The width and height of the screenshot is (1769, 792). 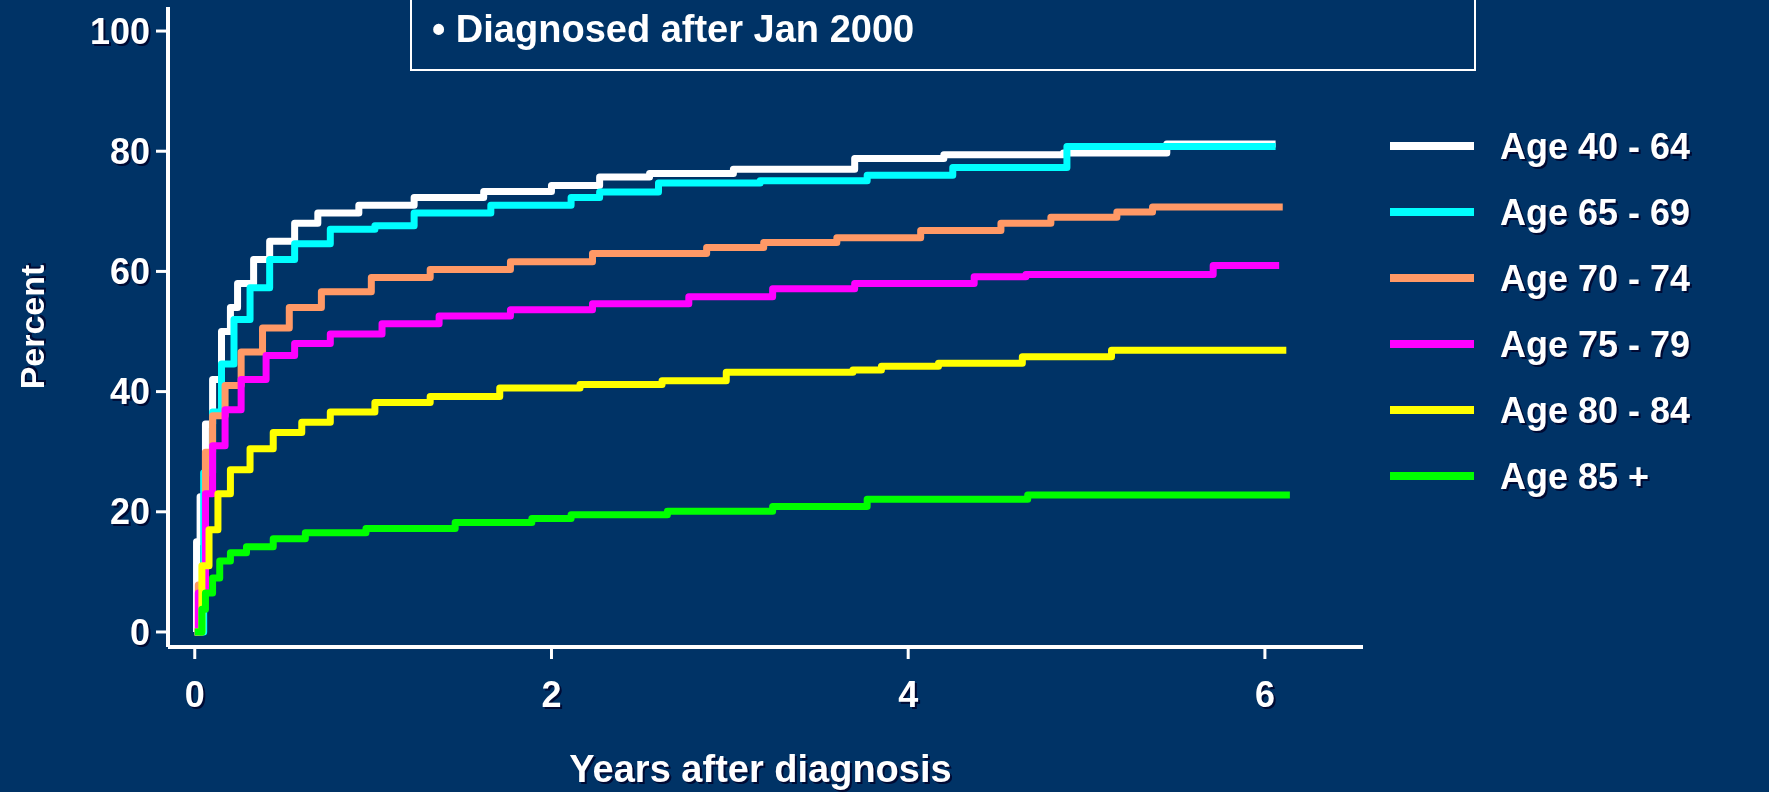 I want to click on y-tick-label: 40, so click(x=129, y=392).